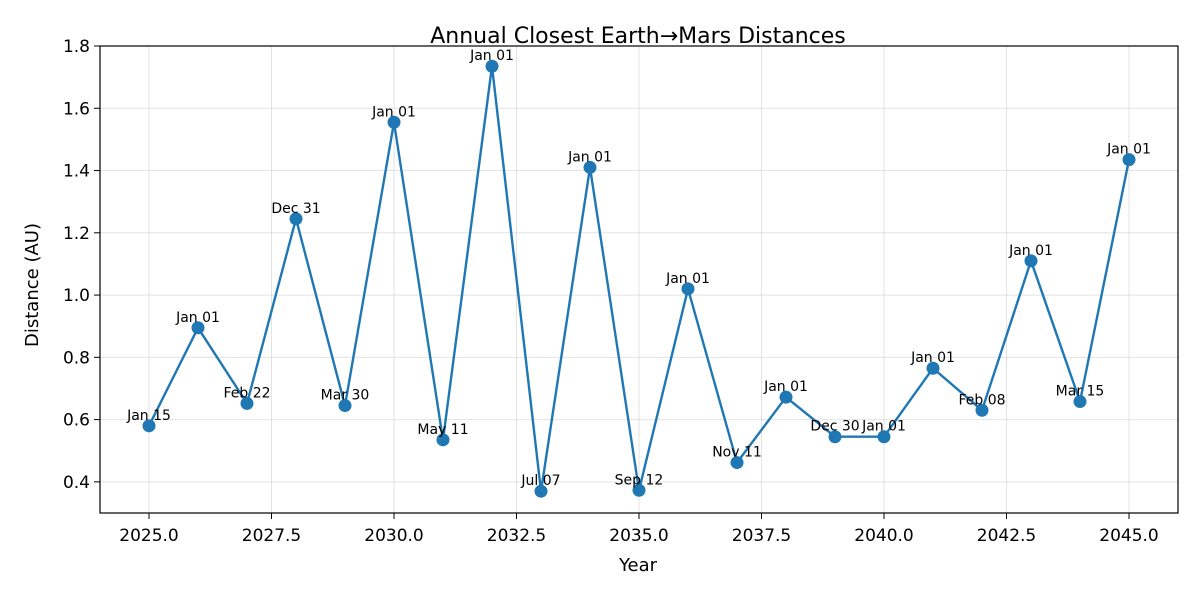  I want to click on data-point-label: Jan 15, so click(148, 416).